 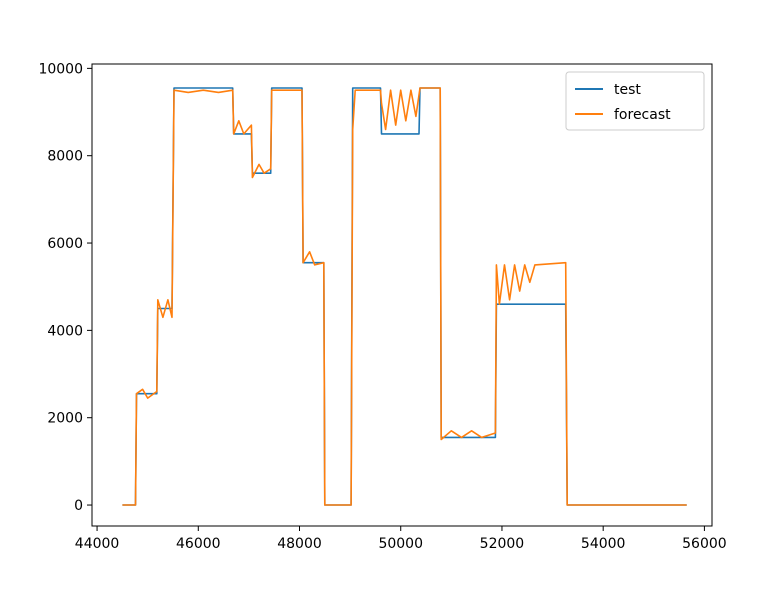 I want to click on x-tick-label: 56000, so click(x=704, y=544).